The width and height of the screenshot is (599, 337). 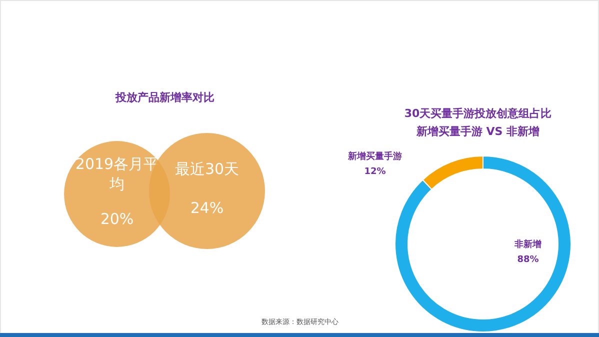 I want to click on chart-title: 30天买量手游投放创意组占比, so click(x=478, y=113).